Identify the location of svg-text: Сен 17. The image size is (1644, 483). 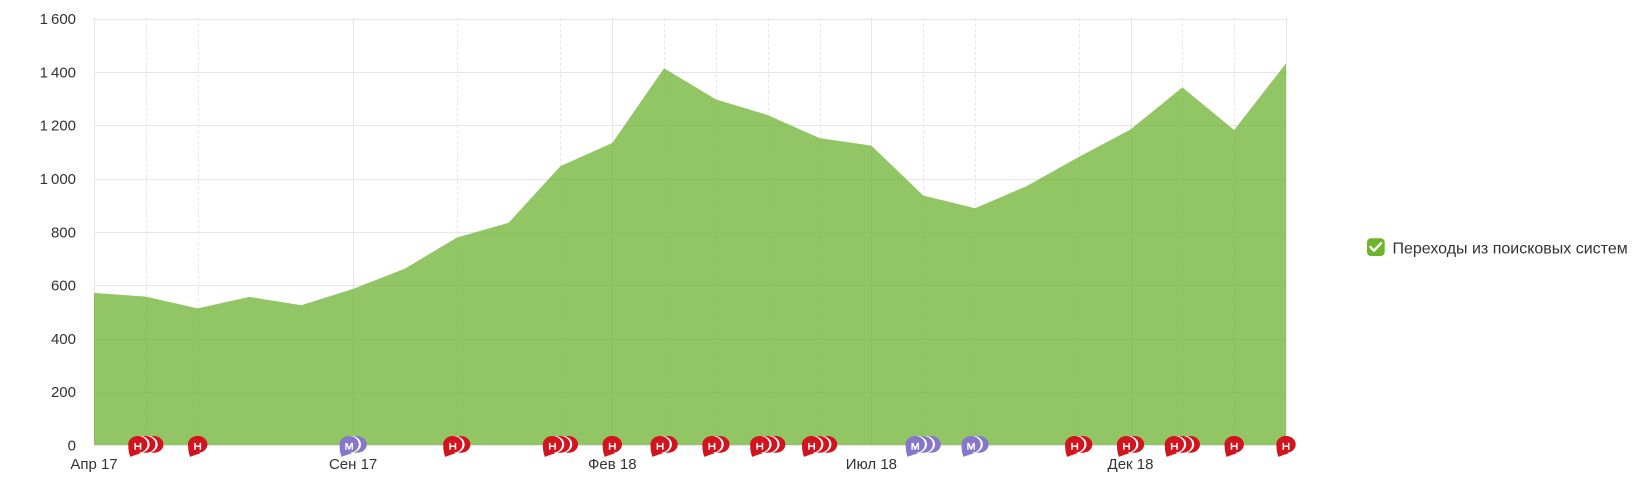
(353, 464).